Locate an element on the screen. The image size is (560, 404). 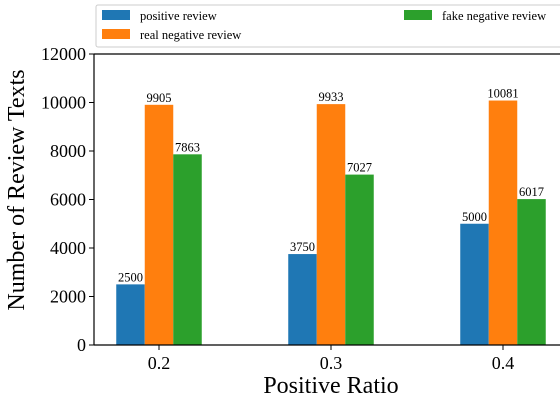
legend-box is located at coordinates (327, 26).